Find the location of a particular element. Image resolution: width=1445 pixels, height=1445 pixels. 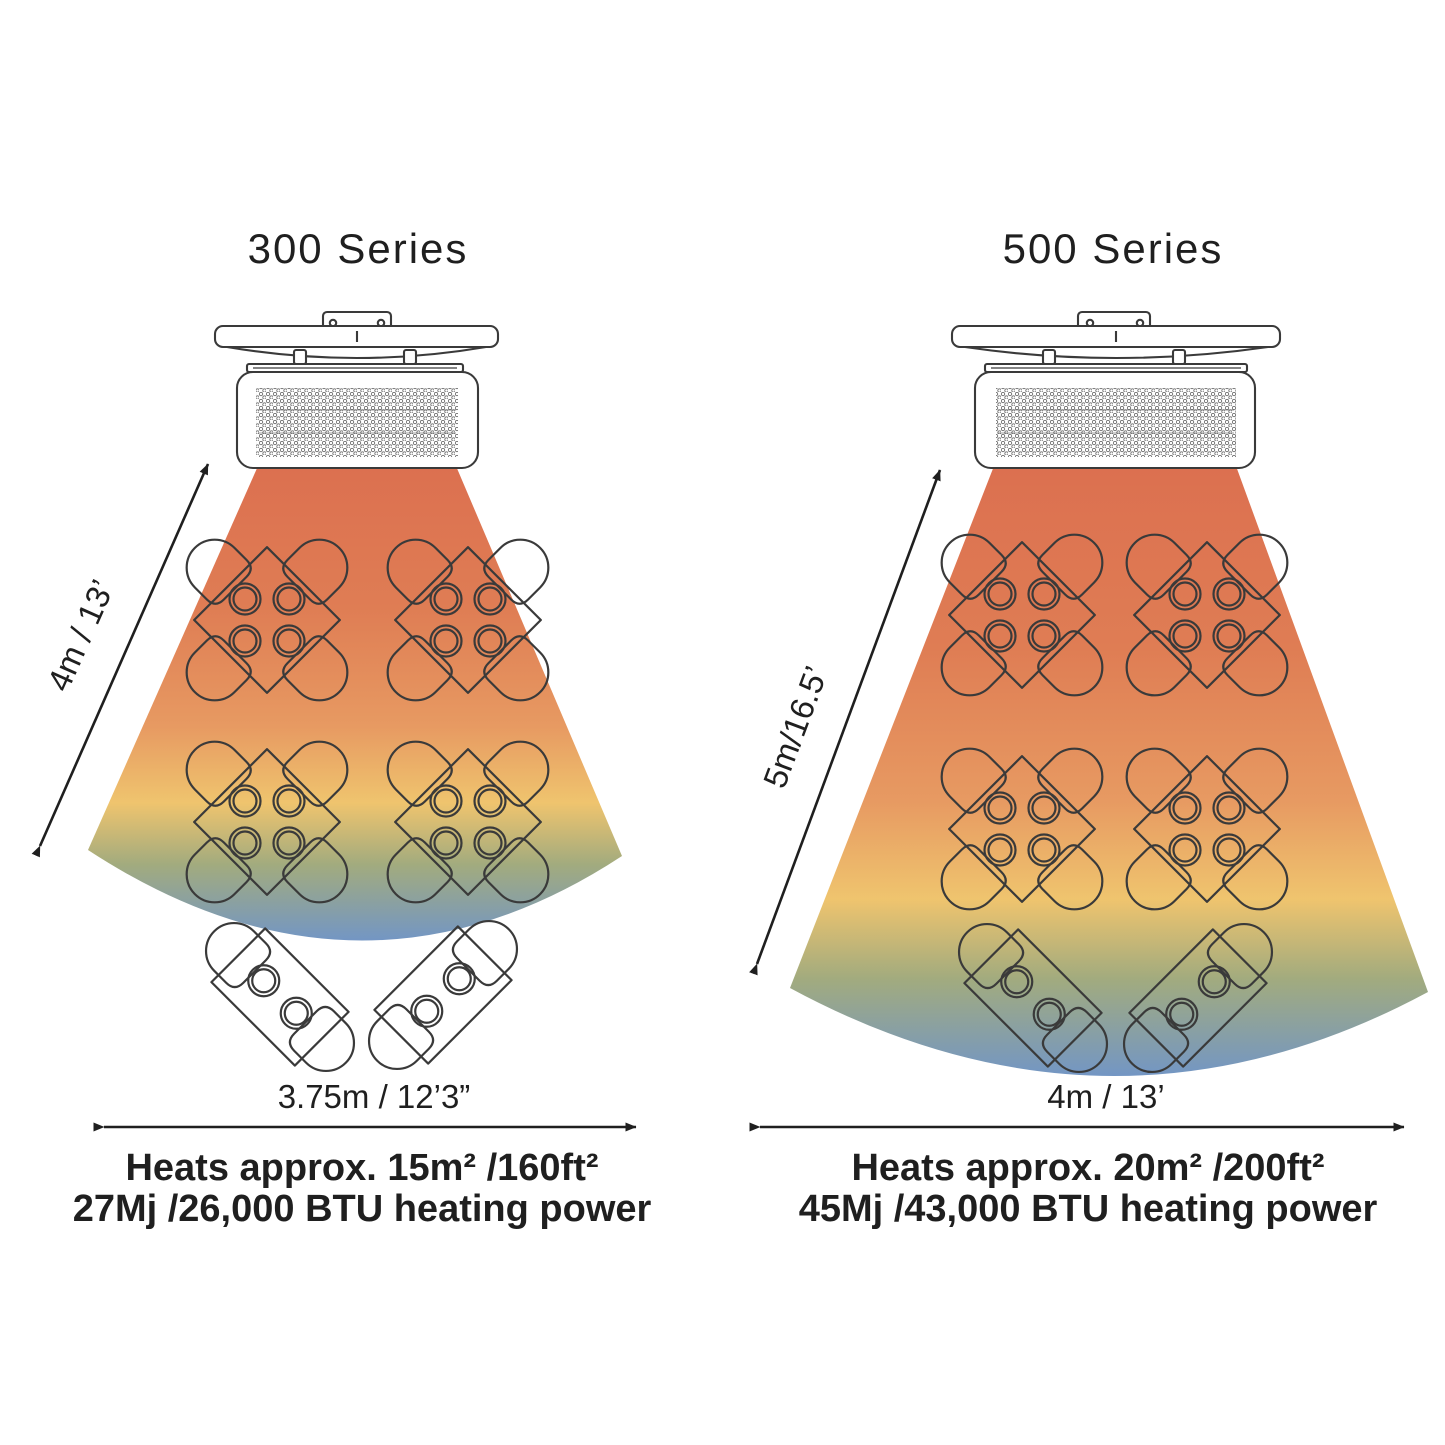

heats-area-label-500: Heats approx. 20m² /200ft² is located at coordinates (1087, 1168).